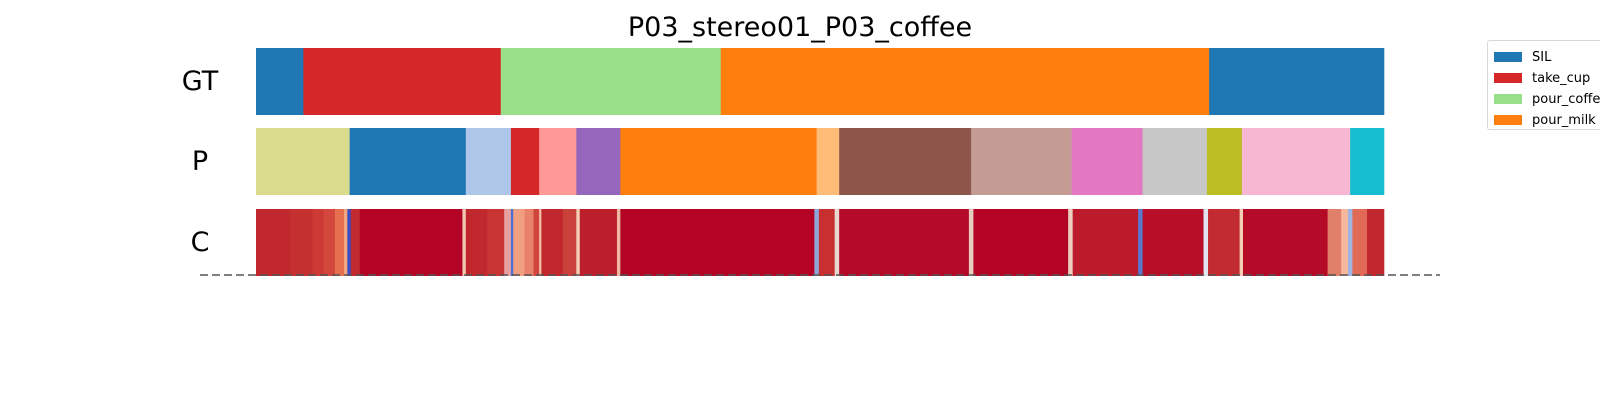 The height and width of the screenshot is (400, 1600). I want to click on legend-label: take_cup, so click(1561, 78).